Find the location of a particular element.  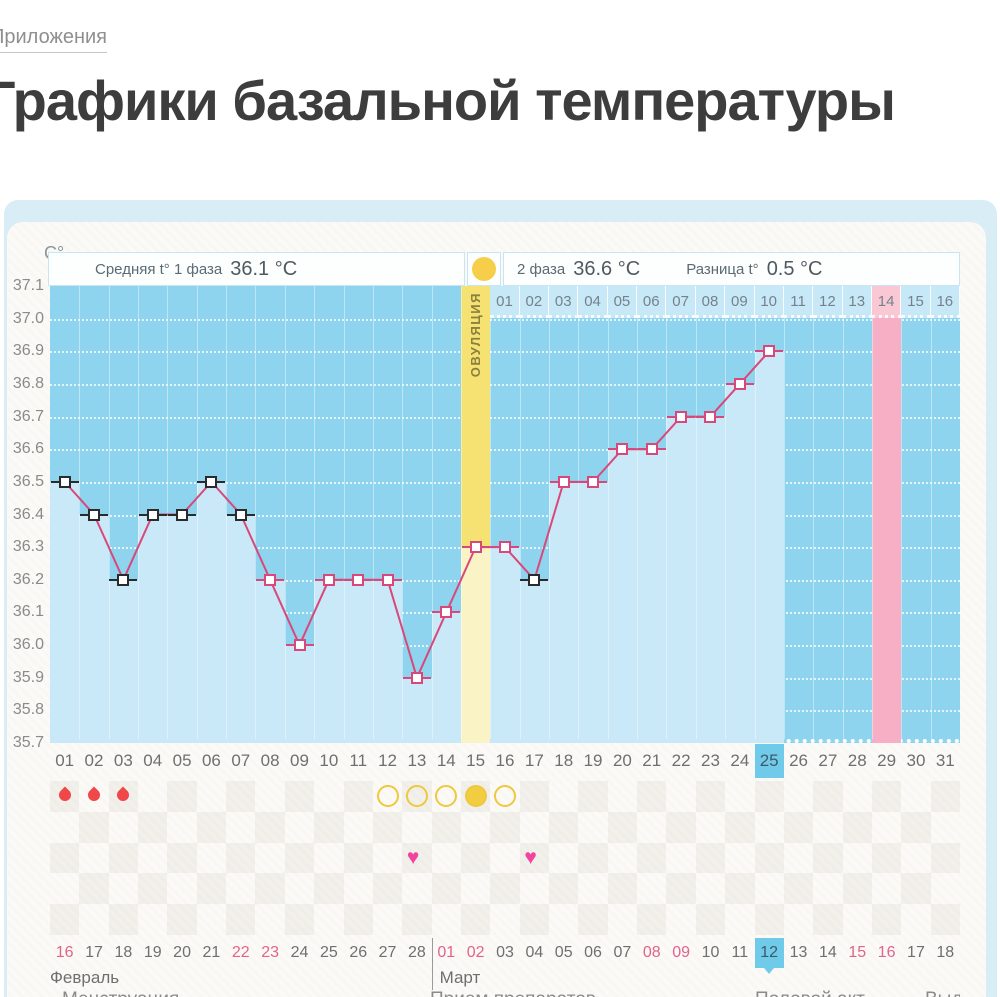

date-cell: 15 is located at coordinates (857, 952).